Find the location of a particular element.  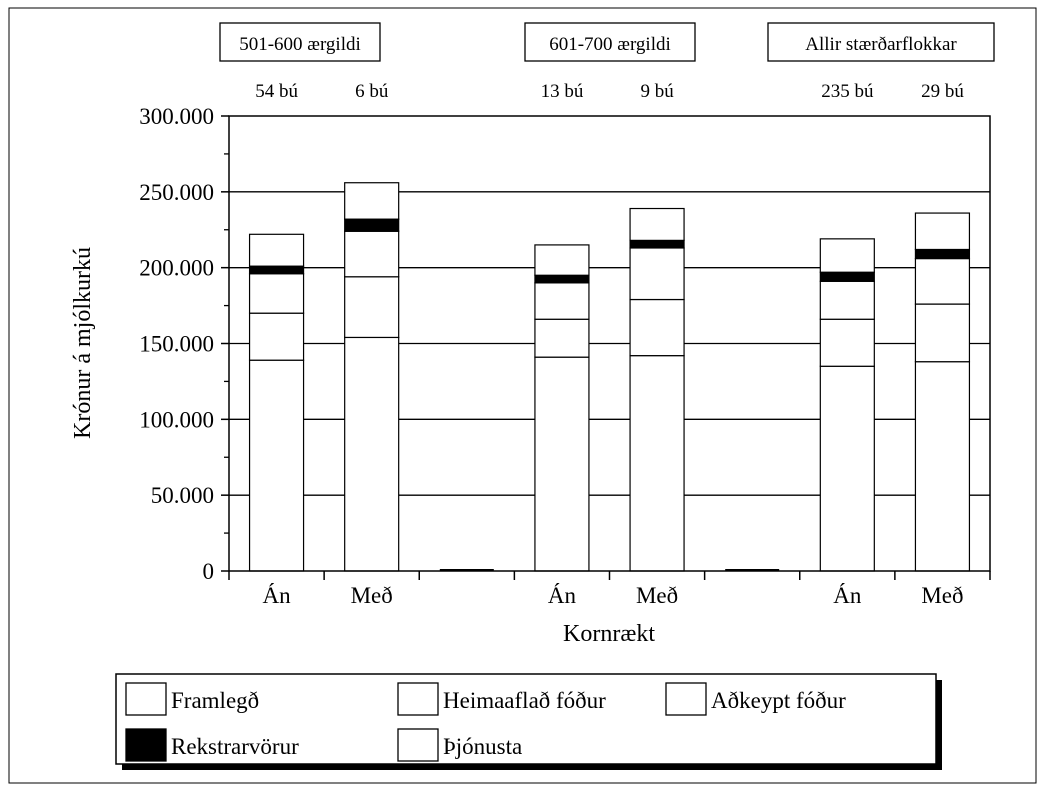

group-title: 601-700 ærgildi is located at coordinates (610, 44).